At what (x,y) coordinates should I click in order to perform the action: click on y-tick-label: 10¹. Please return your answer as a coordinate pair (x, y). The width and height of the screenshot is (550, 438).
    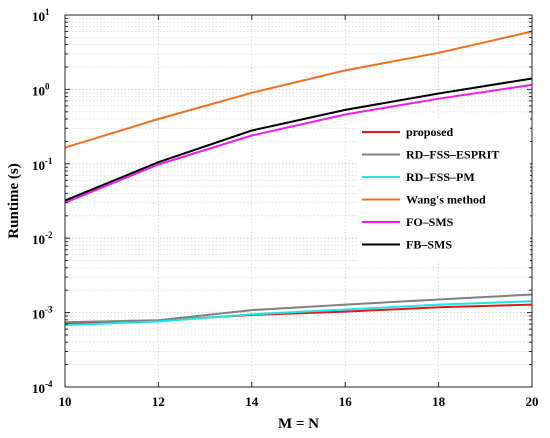
    Looking at the image, I should click on (41, 15).